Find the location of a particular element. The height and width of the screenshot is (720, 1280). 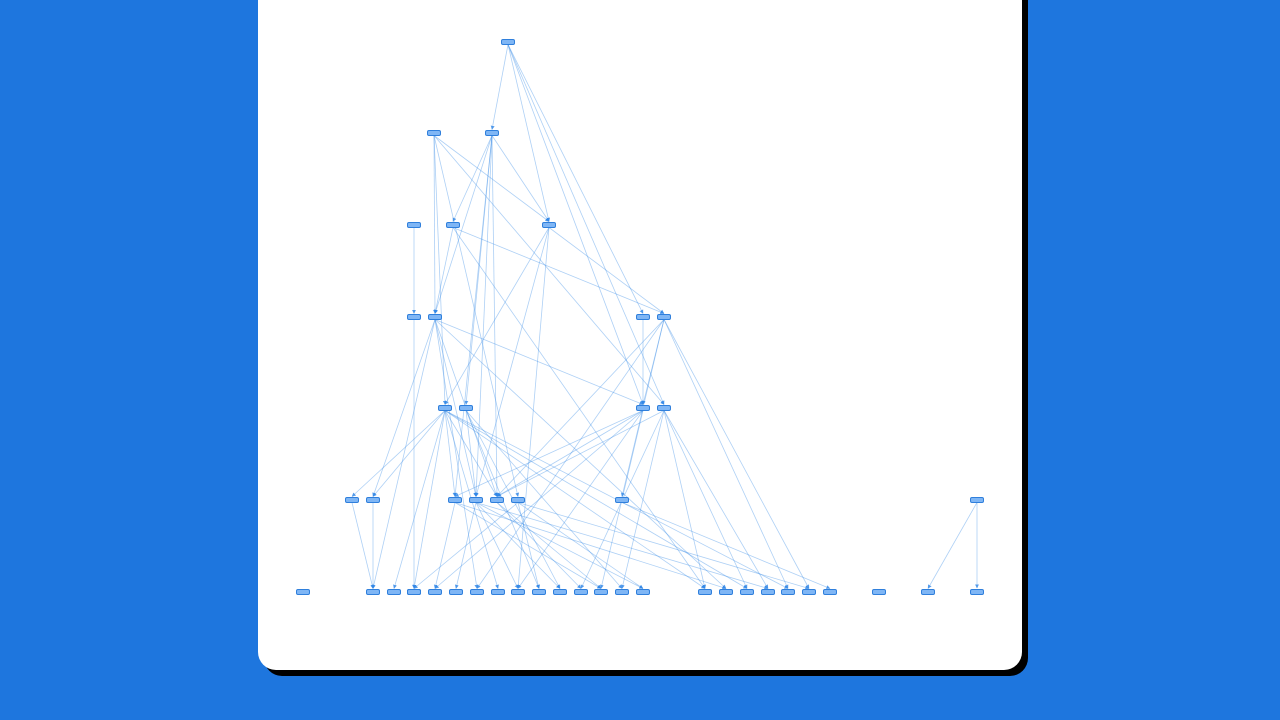

graph-node-b6 is located at coordinates (414, 592).